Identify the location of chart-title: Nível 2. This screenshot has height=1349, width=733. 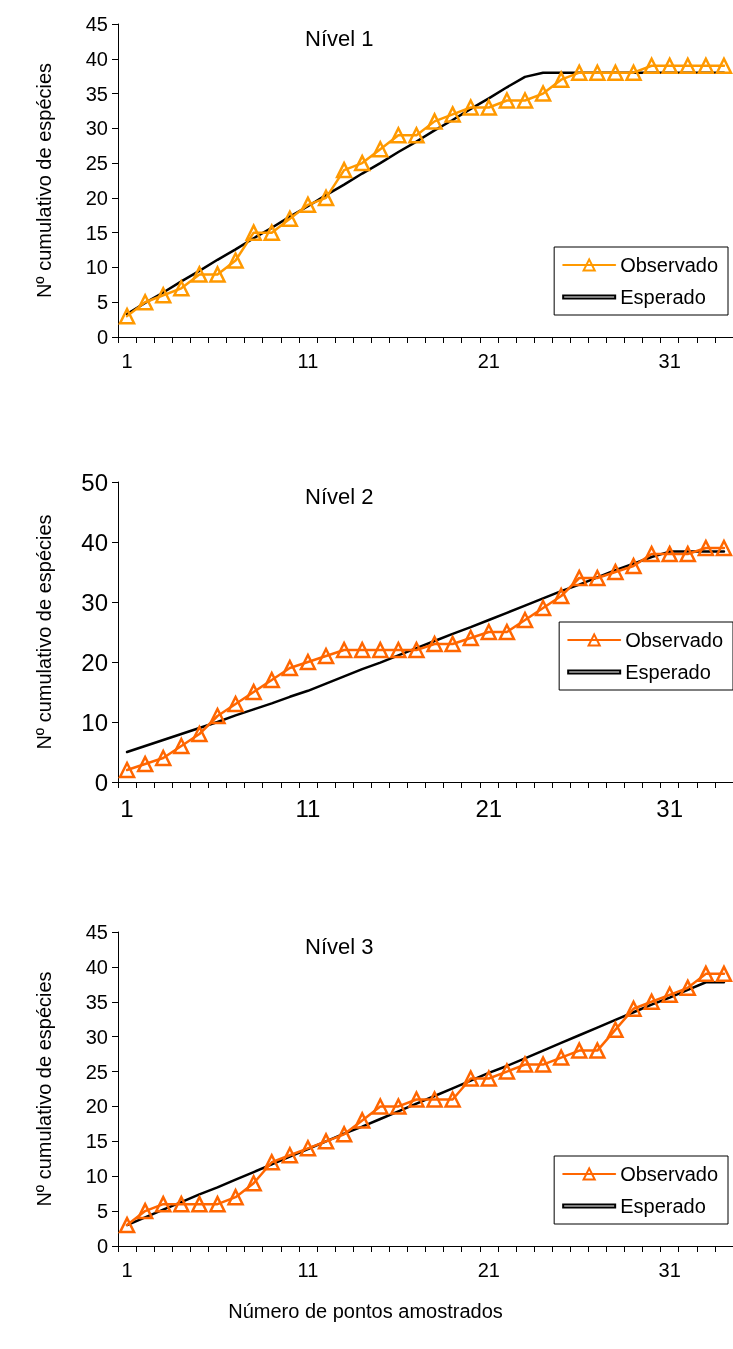
(339, 496).